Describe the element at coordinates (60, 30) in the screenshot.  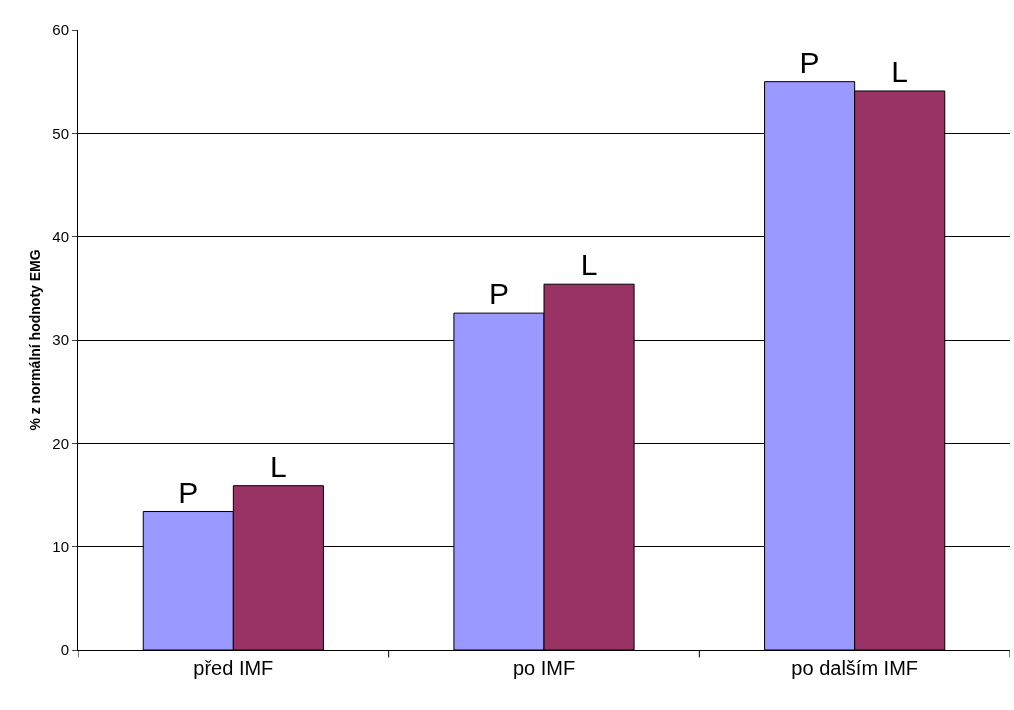
I see `y-tick-label: 60` at that location.